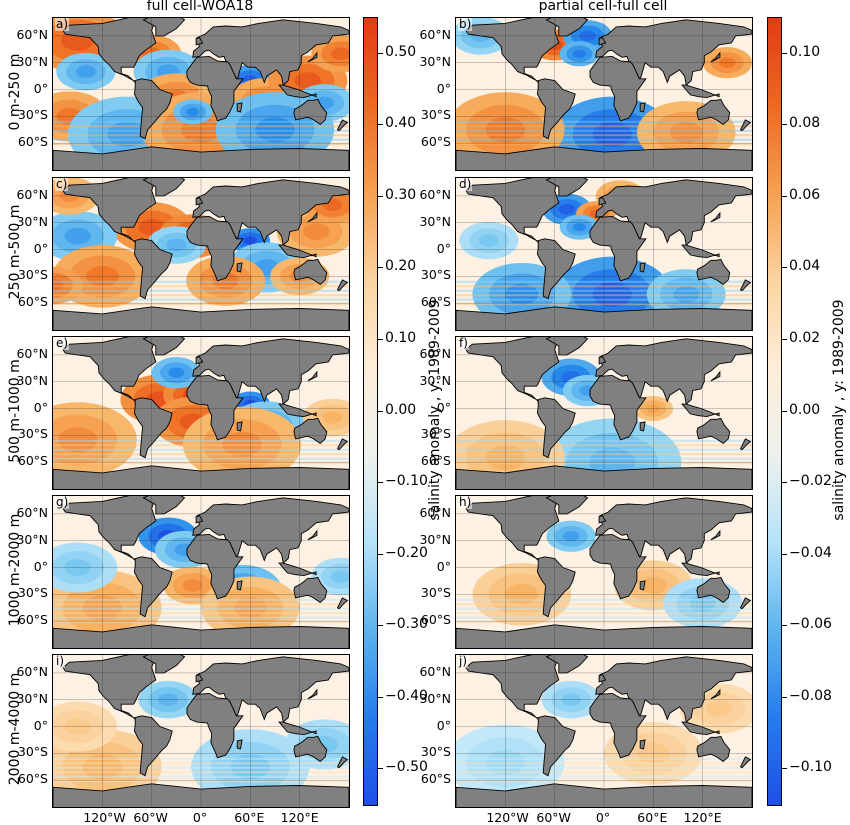  Describe the element at coordinates (805, 194) in the screenshot. I see `colorbar-tick-label: 0.06` at that location.